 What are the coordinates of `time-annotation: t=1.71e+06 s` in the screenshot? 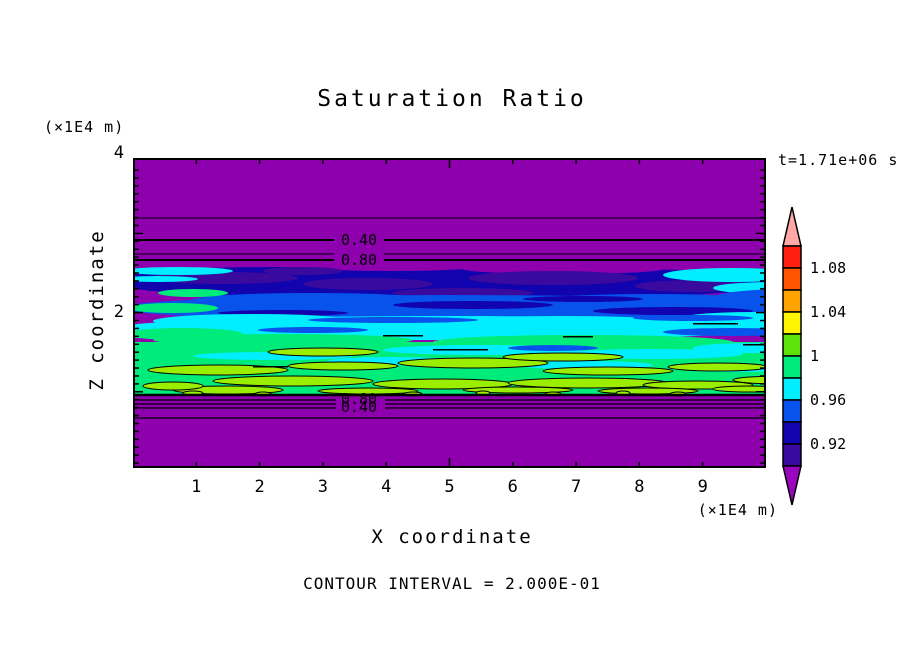 It's located at (838, 160).